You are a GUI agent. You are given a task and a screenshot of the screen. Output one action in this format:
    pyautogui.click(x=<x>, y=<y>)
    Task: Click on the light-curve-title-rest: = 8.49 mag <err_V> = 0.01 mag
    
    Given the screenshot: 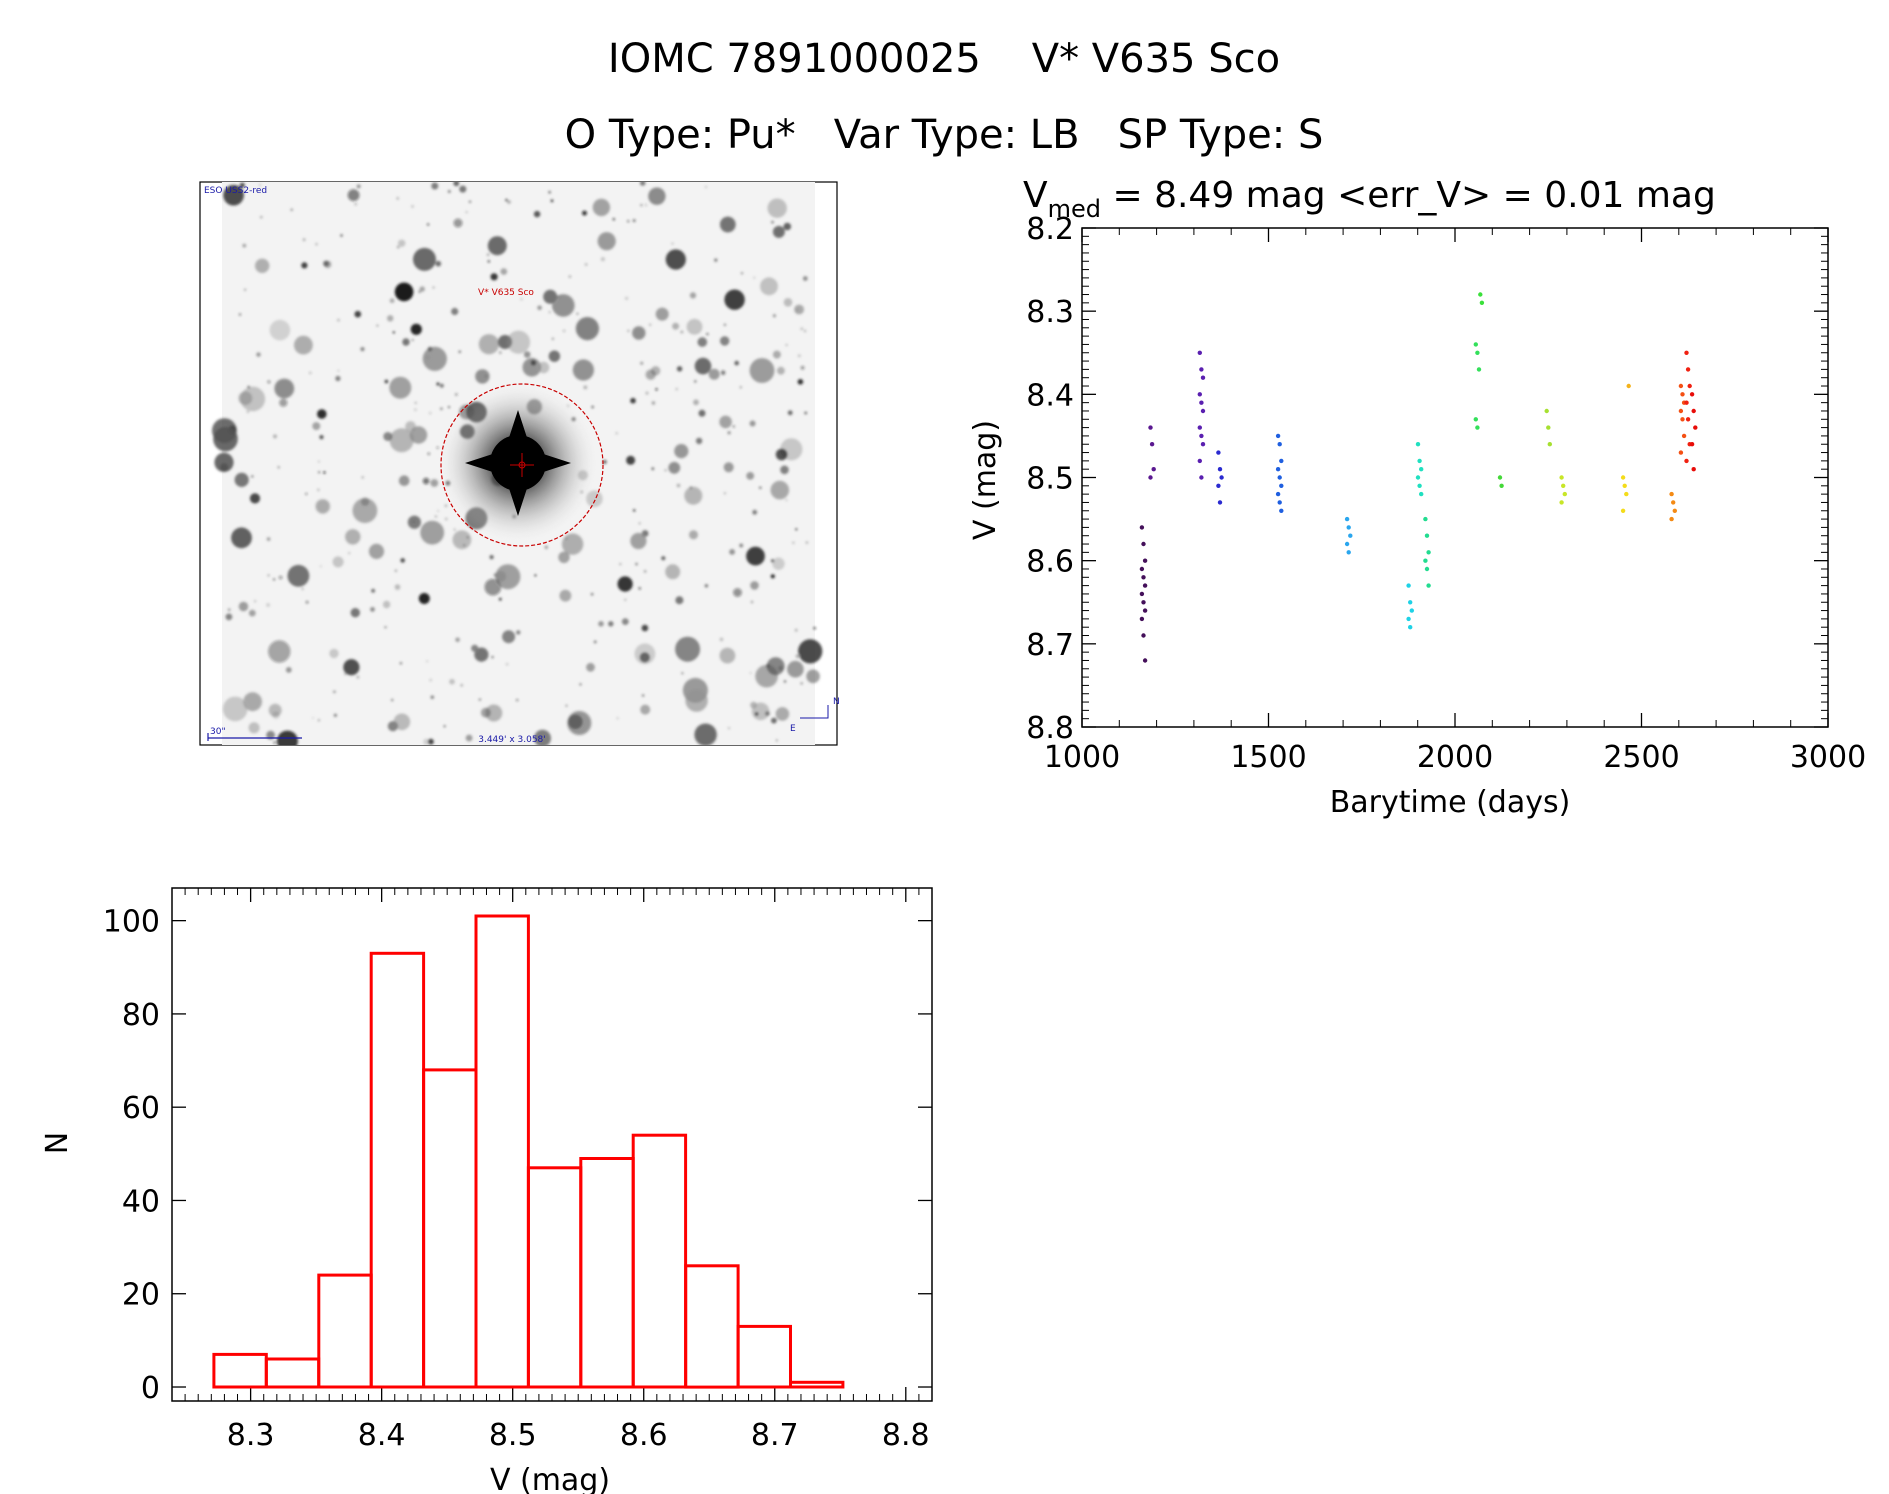 What is the action you would take?
    pyautogui.click(x=1408, y=195)
    